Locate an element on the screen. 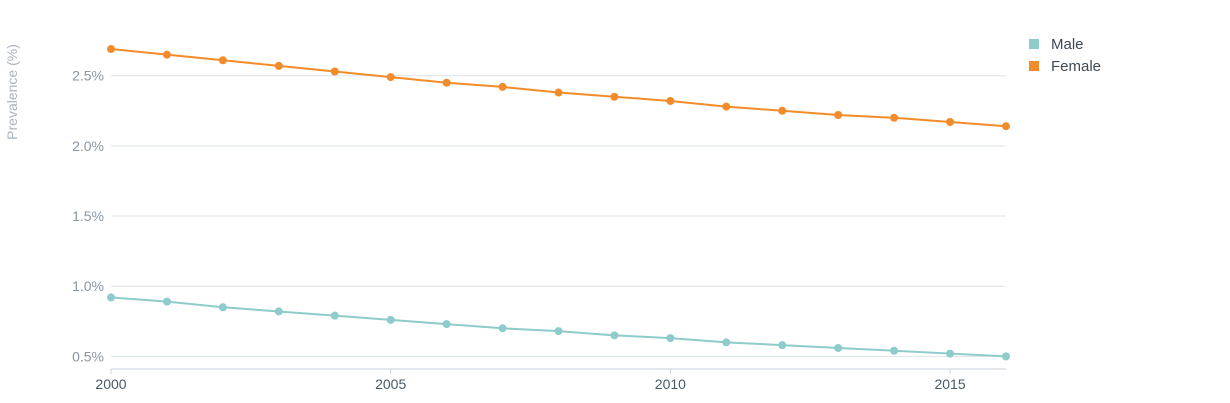 The width and height of the screenshot is (1230, 403). series-line-female is located at coordinates (558, 88).